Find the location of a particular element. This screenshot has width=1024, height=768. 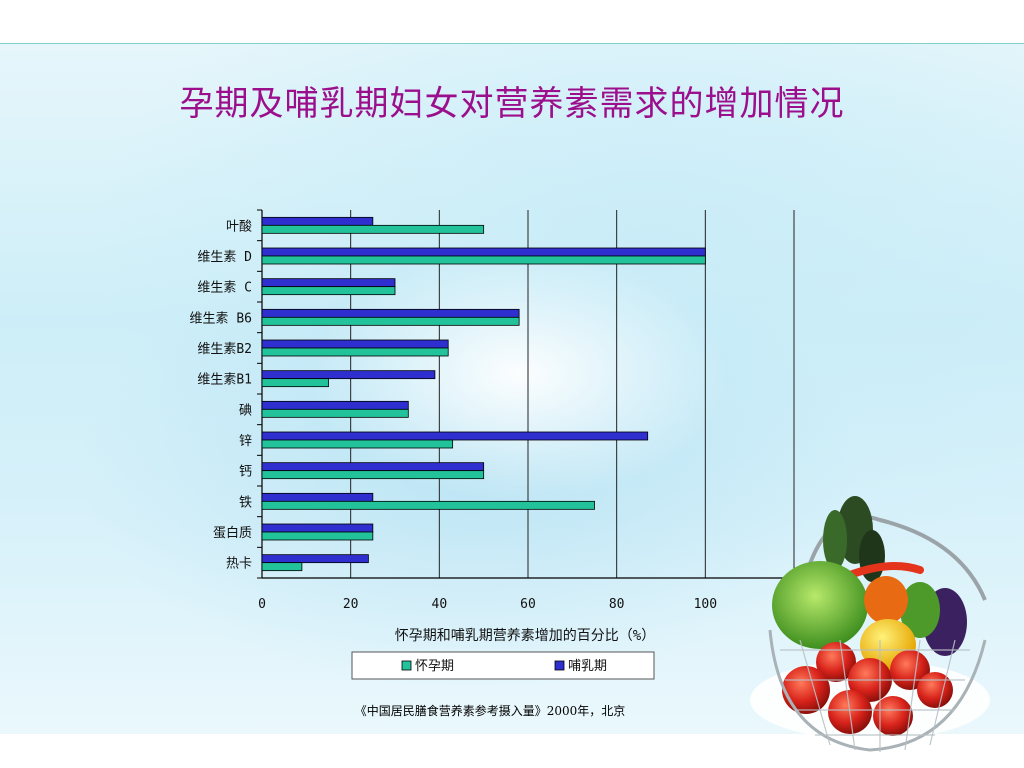

category-label: 维生素 D is located at coordinates (224, 257).